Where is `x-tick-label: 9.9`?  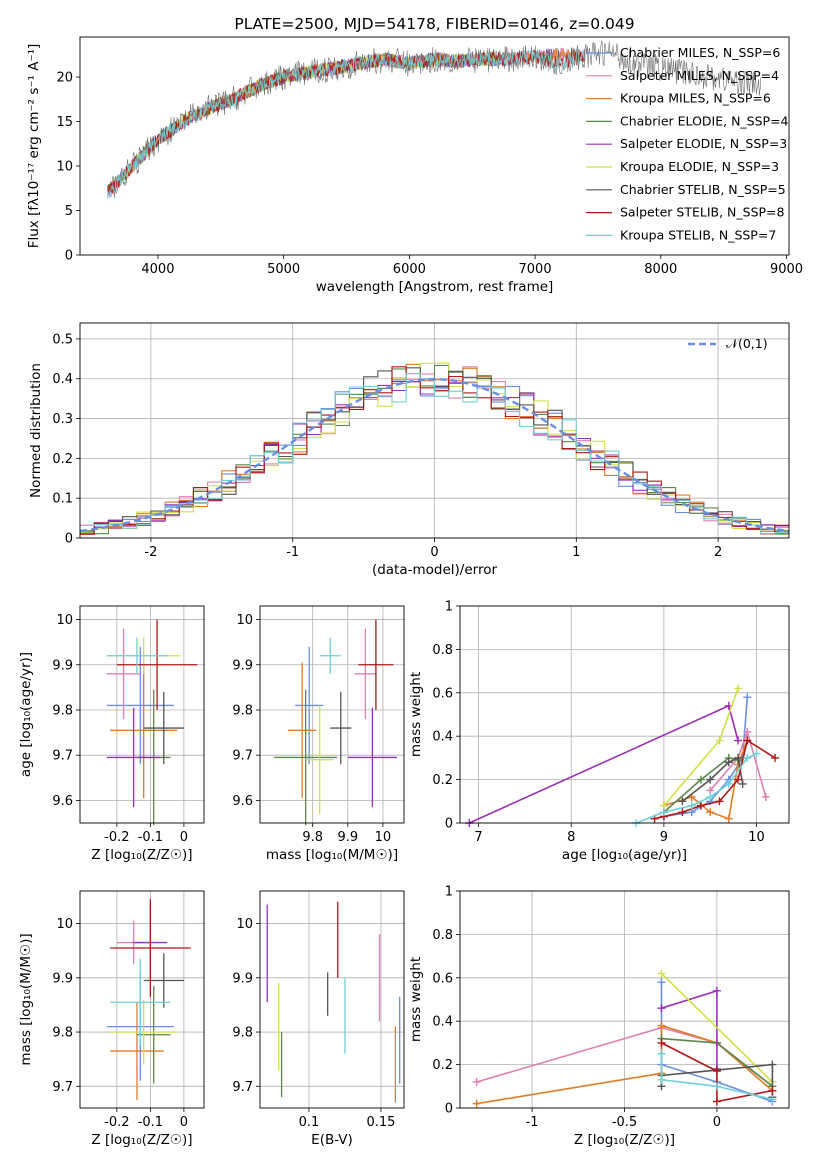
x-tick-label: 9.9 is located at coordinates (347, 837).